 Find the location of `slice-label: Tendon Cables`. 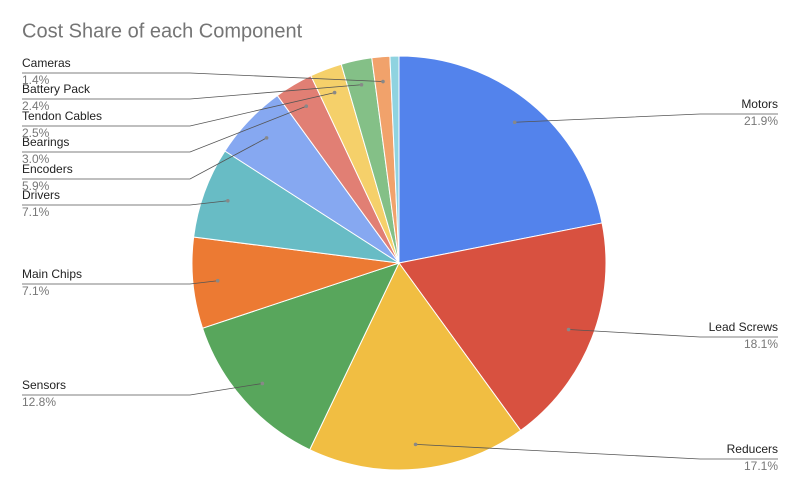

slice-label: Tendon Cables is located at coordinates (62, 116).